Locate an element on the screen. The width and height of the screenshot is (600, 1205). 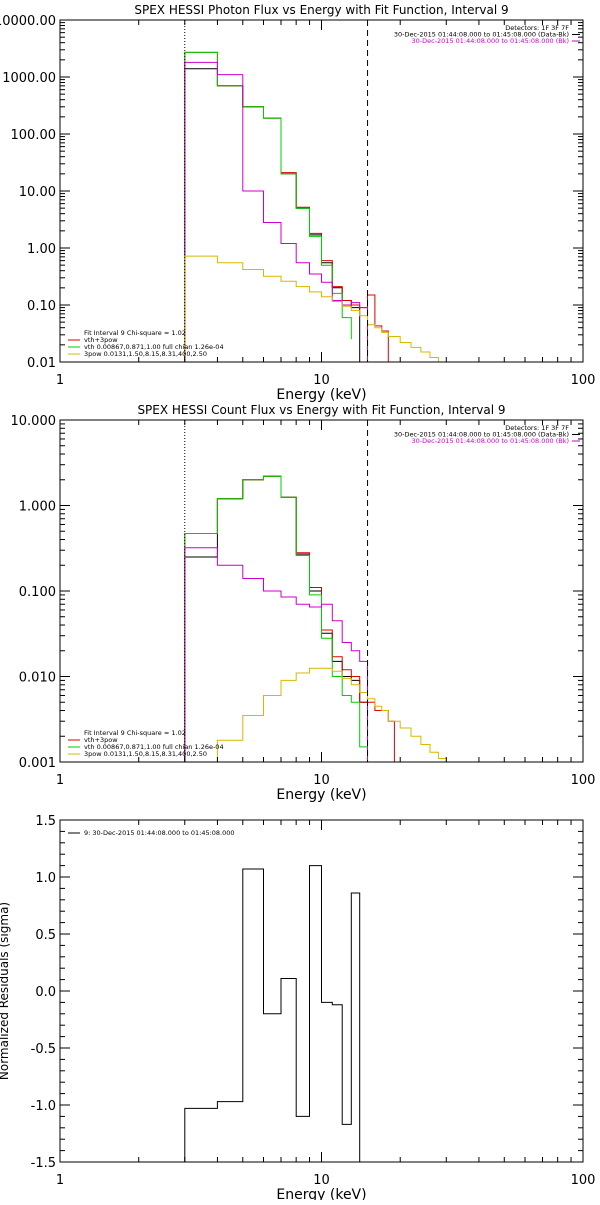
photon-series-2-line is located at coordinates (268, 206).